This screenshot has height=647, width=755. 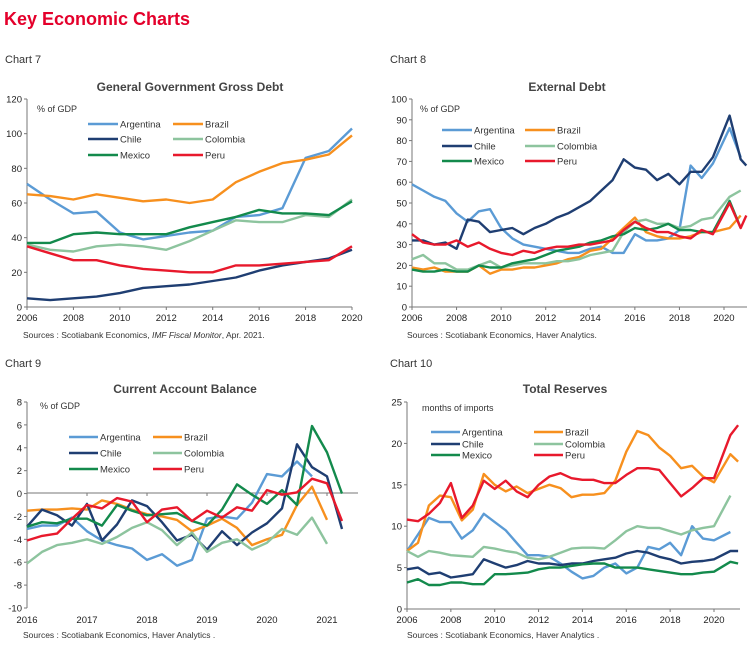 I want to click on y-tick-label: 8, so click(x=19, y=403).